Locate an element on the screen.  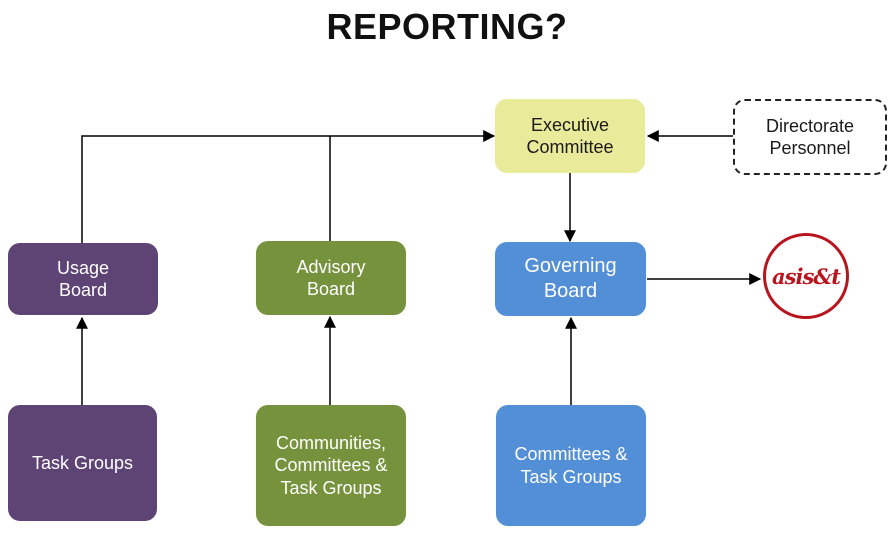
governing-board-box: Governing Board is located at coordinates (570, 279).